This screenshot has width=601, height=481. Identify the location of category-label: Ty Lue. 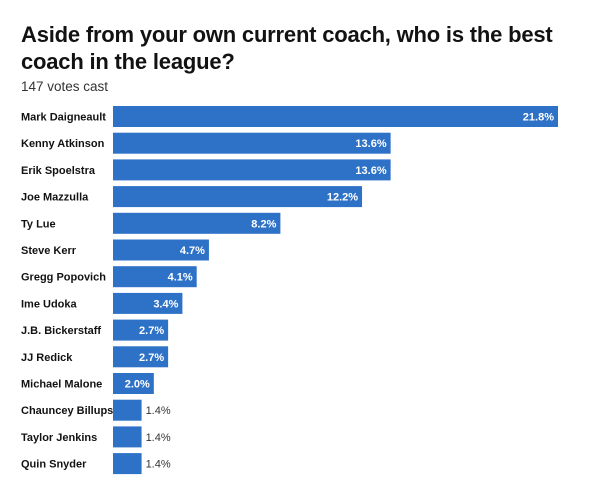
(38, 224).